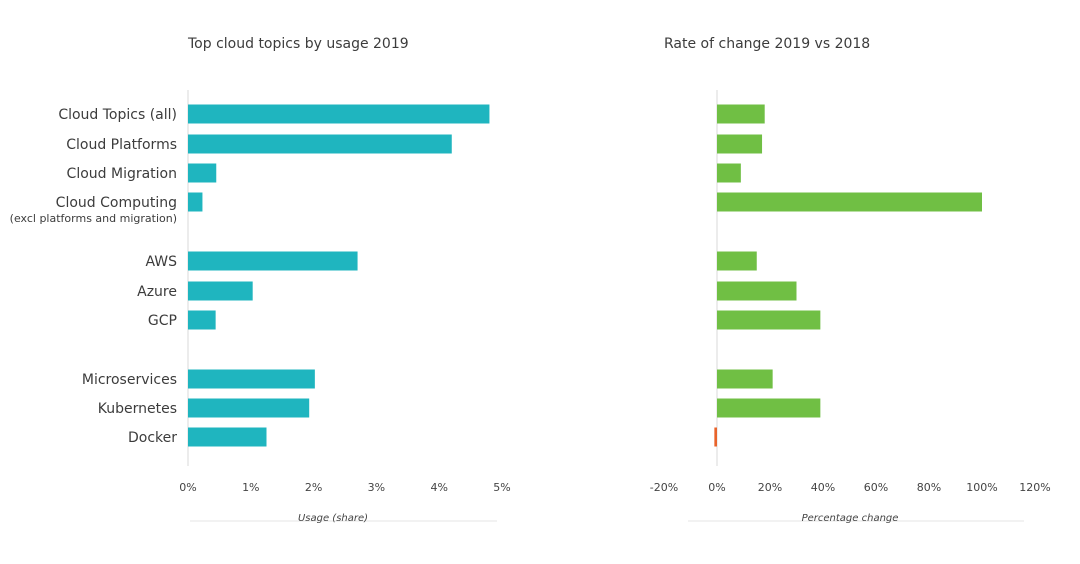 The image size is (1080, 564). I want to click on x-tick-label: 120%, so click(1034, 487).